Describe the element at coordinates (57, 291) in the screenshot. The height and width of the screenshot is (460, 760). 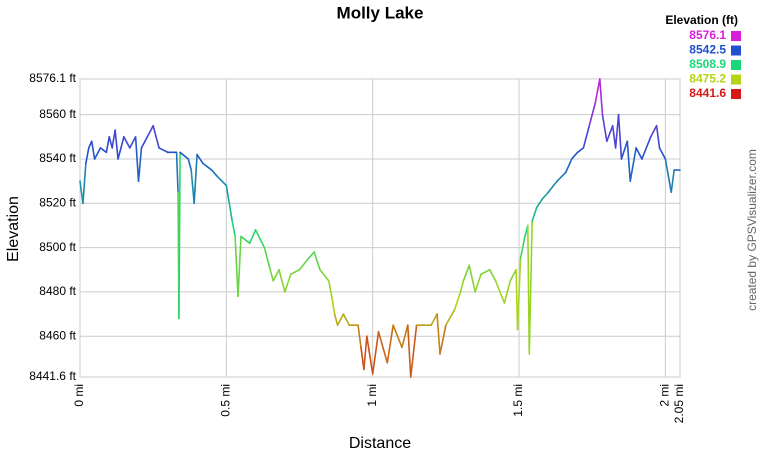
I see `y-tick-label: 8480 ft` at that location.